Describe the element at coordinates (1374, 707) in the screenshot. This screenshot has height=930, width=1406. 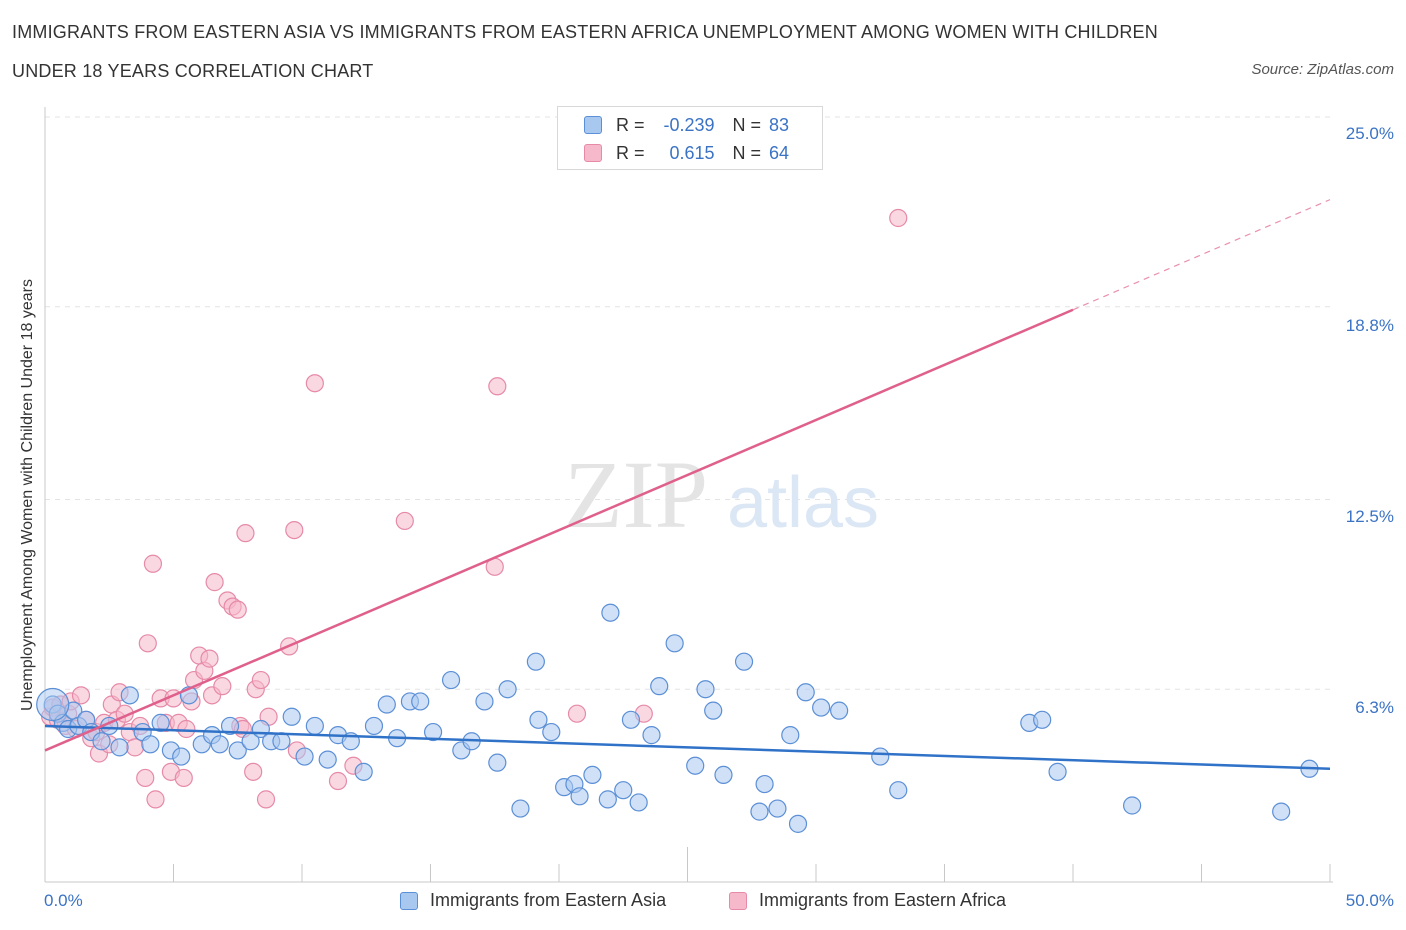
I see `y-tick-label-6-3: 6.3%` at that location.